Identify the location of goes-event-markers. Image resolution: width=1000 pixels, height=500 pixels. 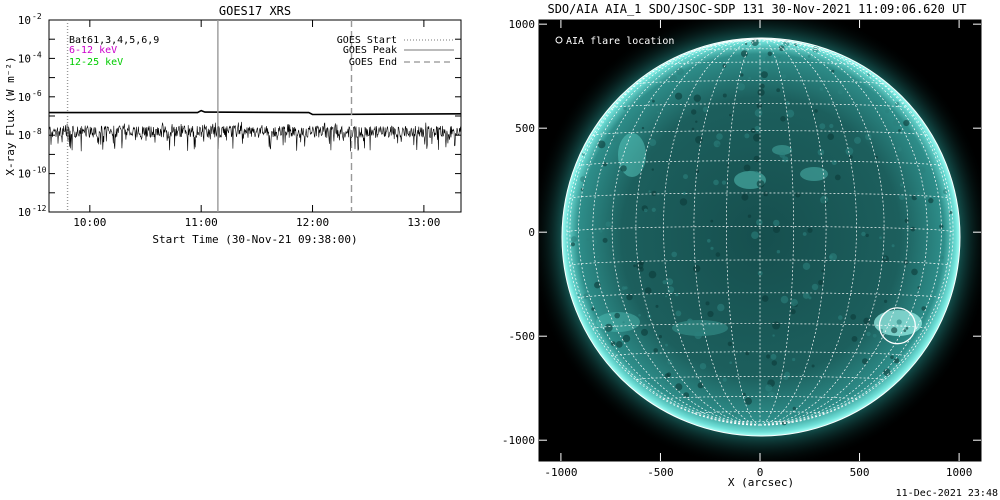
(209, 116).